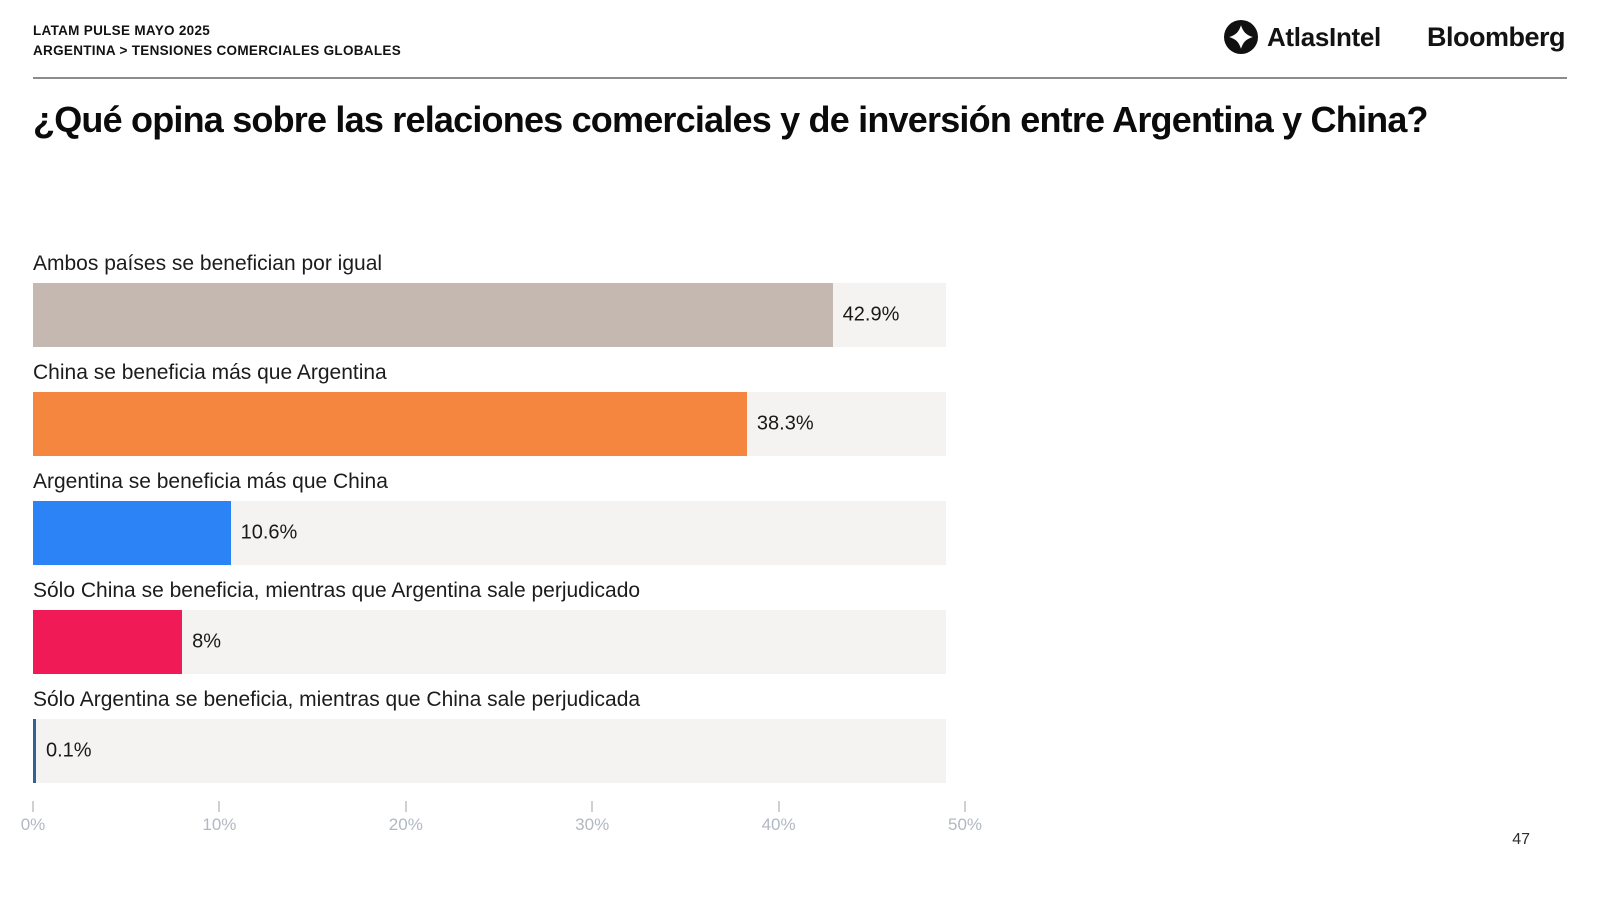 The width and height of the screenshot is (1600, 900). Describe the element at coordinates (592, 824) in the screenshot. I see `axis-tick-label: 30%` at that location.